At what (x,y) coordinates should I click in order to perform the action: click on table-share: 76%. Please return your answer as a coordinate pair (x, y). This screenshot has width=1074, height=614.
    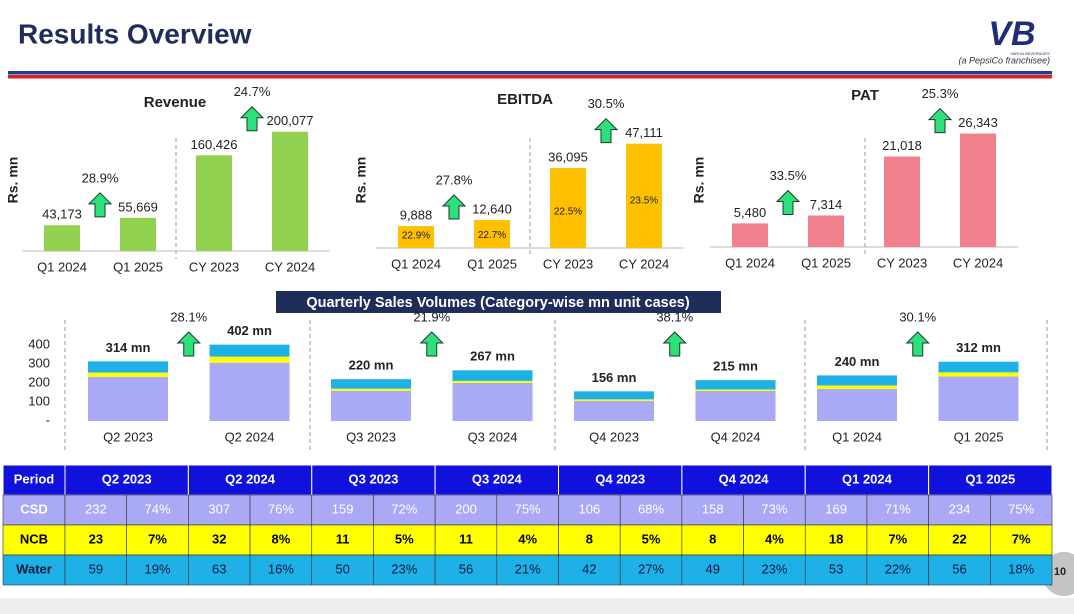
    Looking at the image, I should click on (281, 508).